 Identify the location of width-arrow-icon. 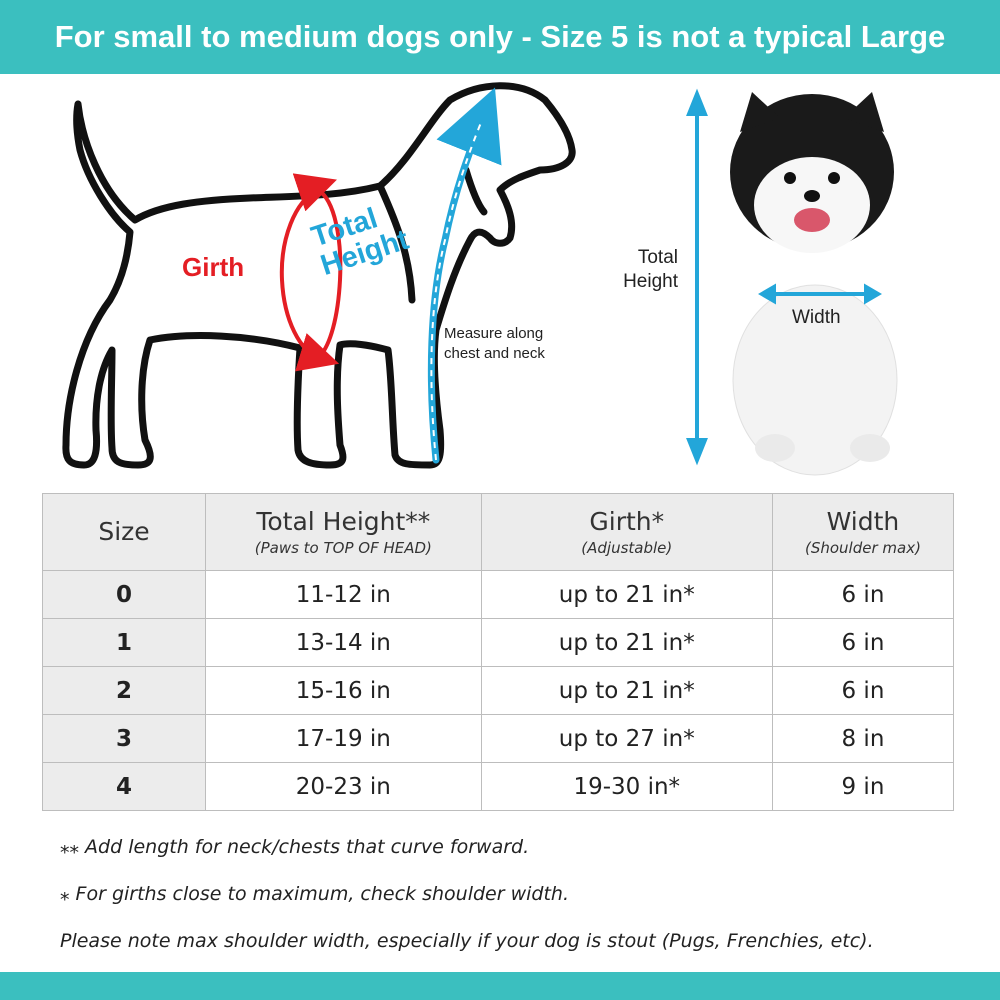
(820, 294).